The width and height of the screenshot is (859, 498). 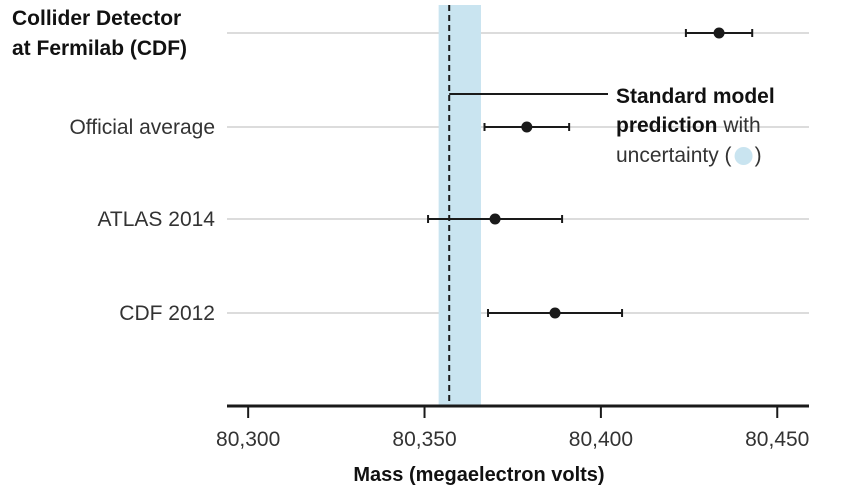 I want to click on prediction-uncertainty-band, so click(x=459, y=205).